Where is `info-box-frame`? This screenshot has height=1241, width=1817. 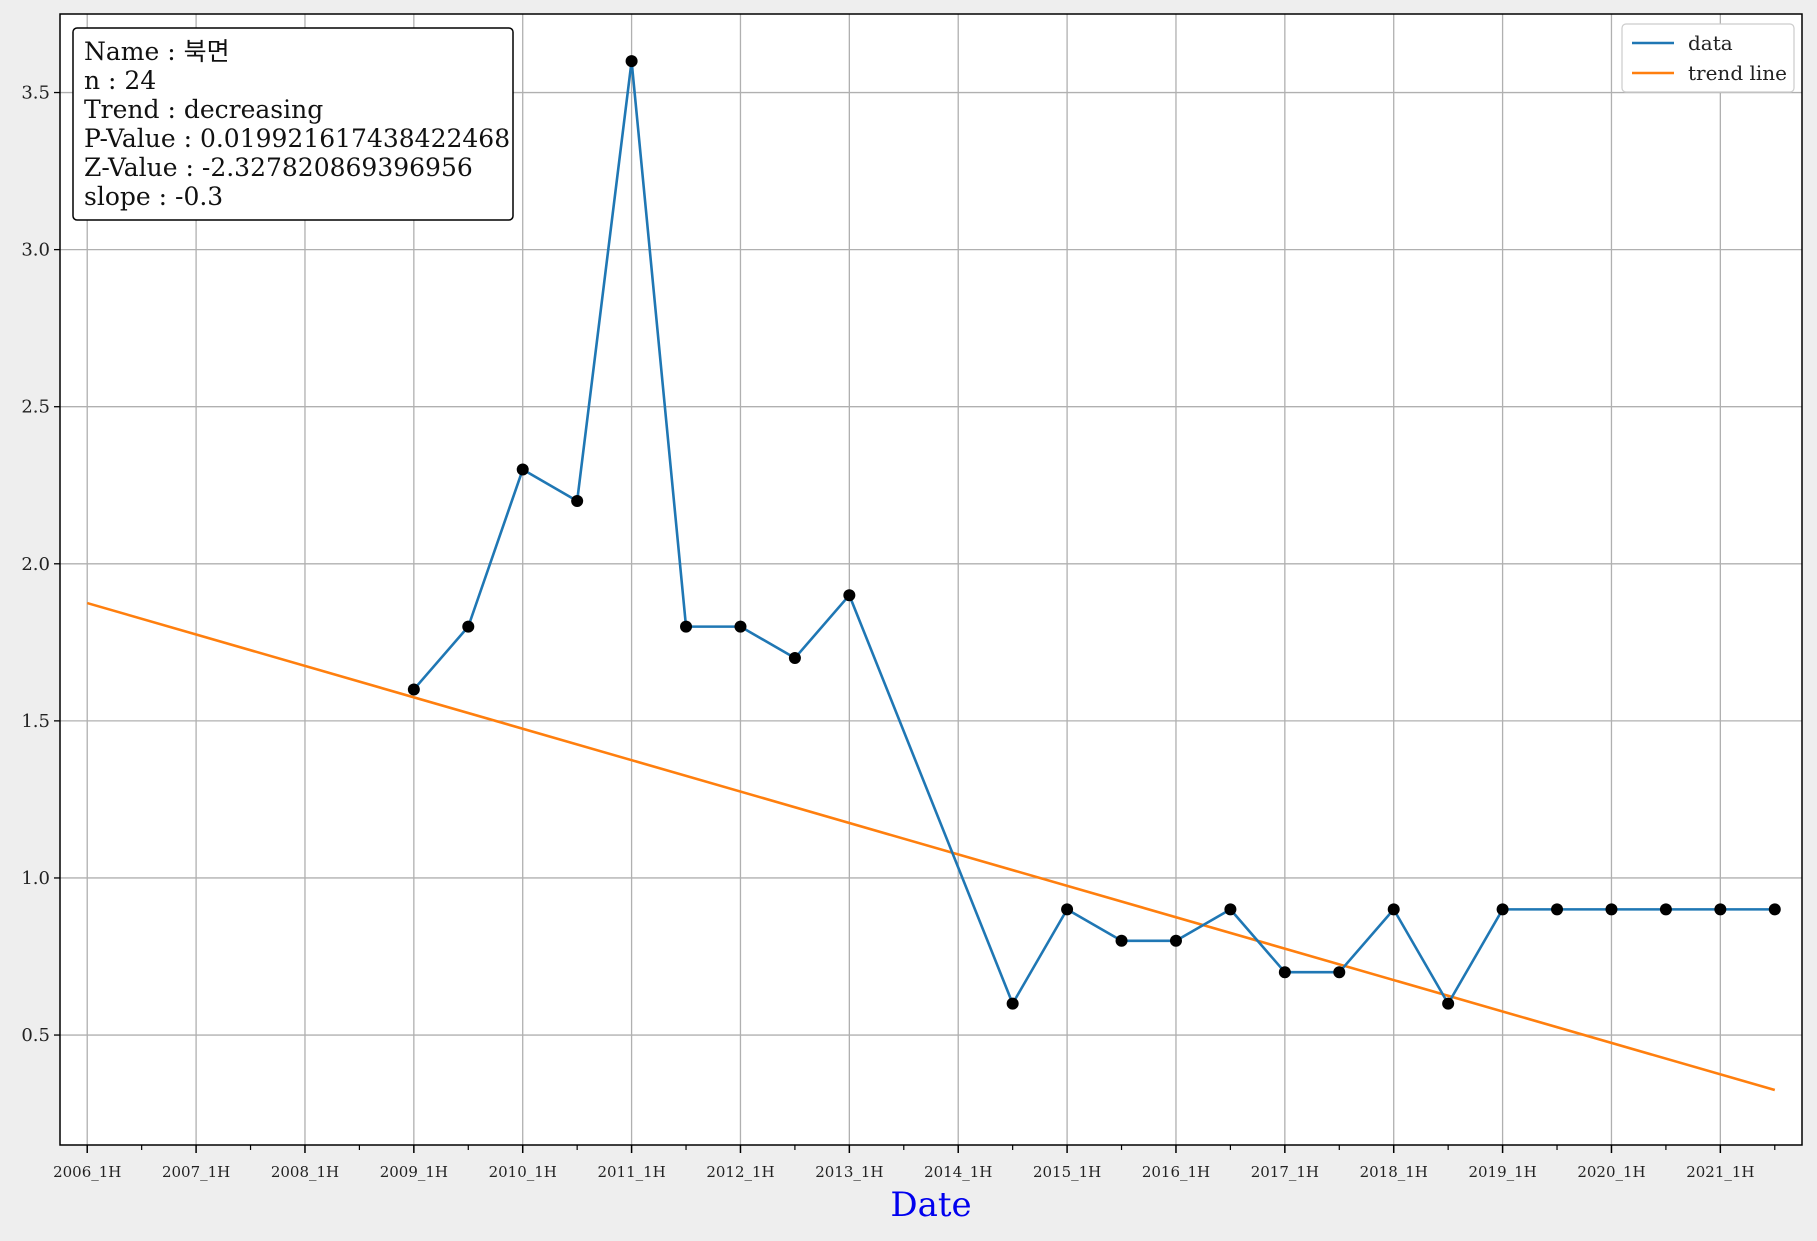 info-box-frame is located at coordinates (293, 124).